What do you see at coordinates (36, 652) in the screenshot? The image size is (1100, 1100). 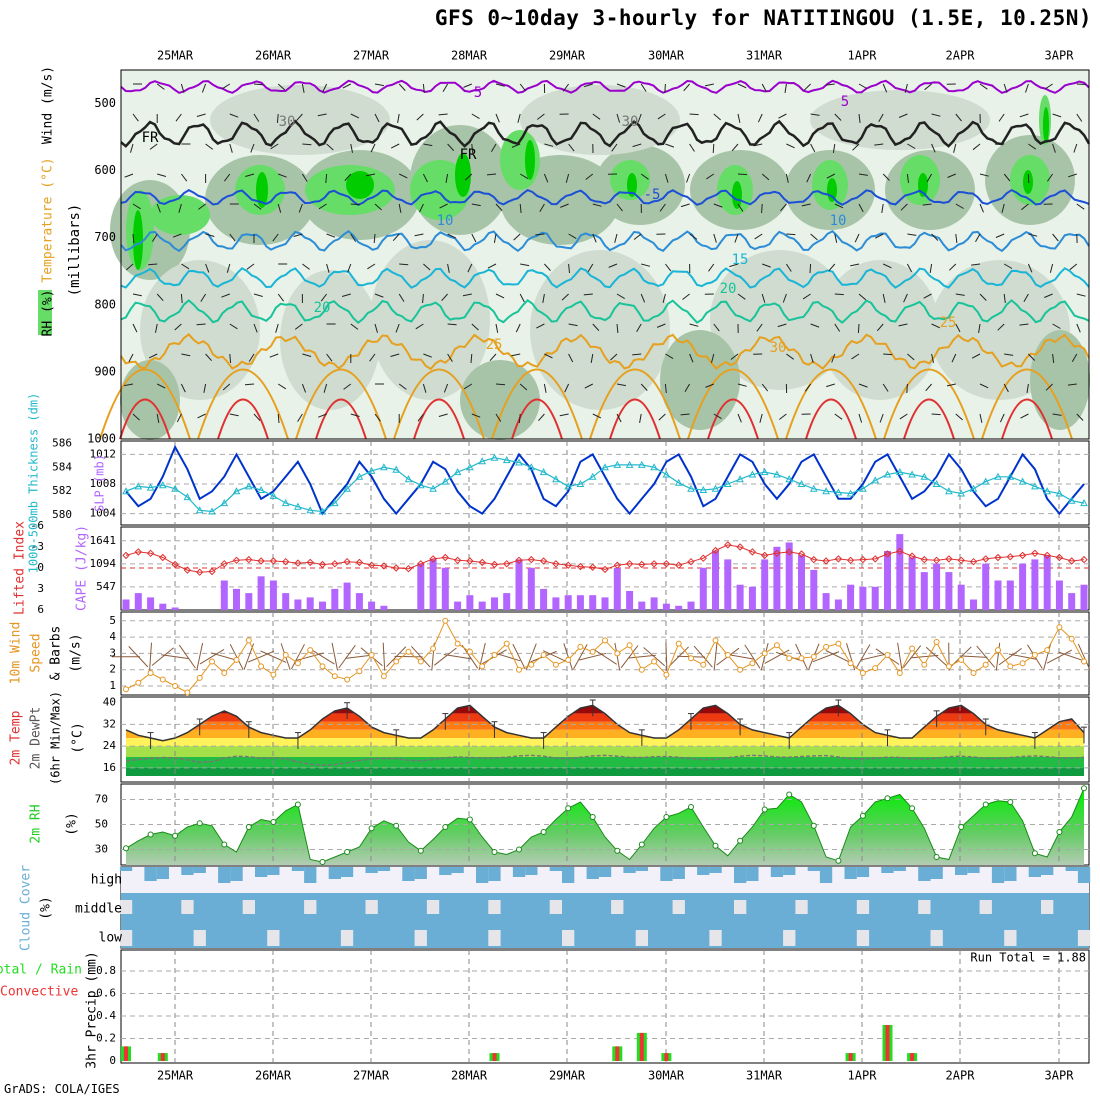 I see `wind-ylabel-2: Speed` at bounding box center [36, 652].